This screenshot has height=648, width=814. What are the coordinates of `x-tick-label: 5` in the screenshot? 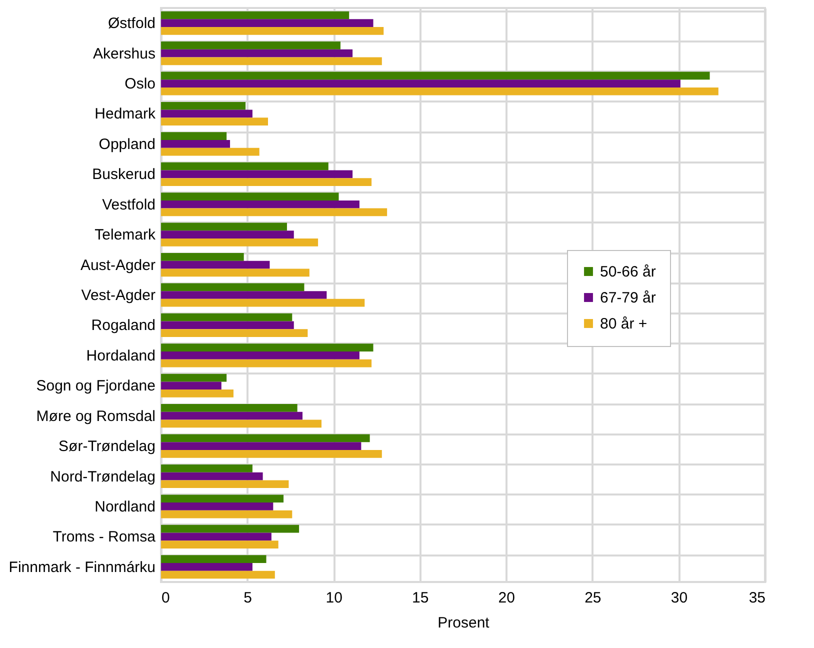 It's located at (248, 598).